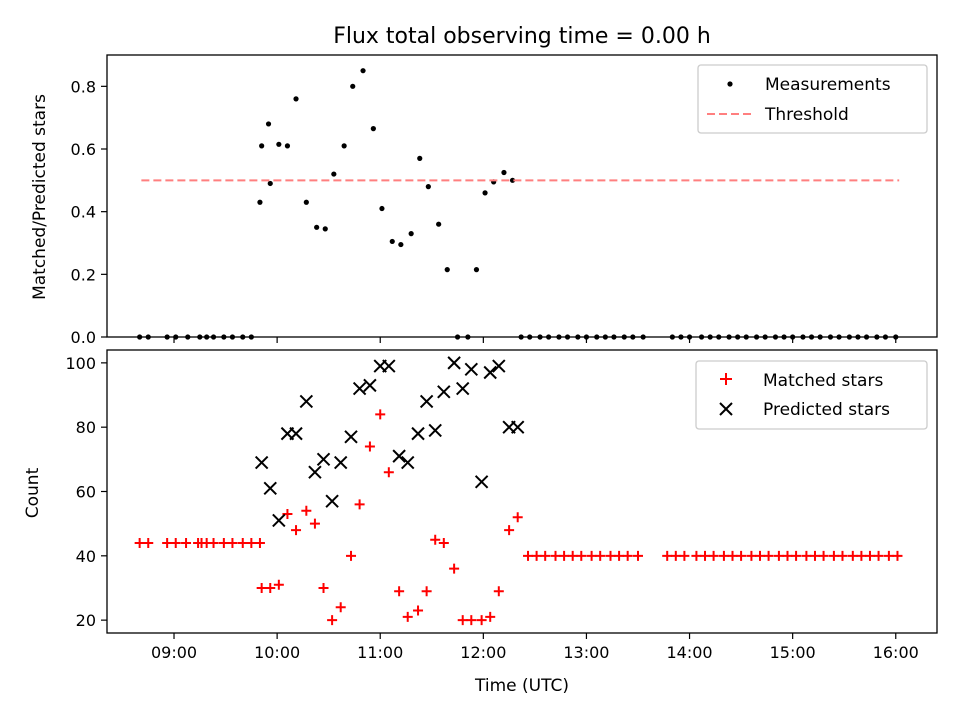 Image resolution: width=960 pixels, height=720 pixels. I want to click on legend-measurements-marker, so click(730, 84).